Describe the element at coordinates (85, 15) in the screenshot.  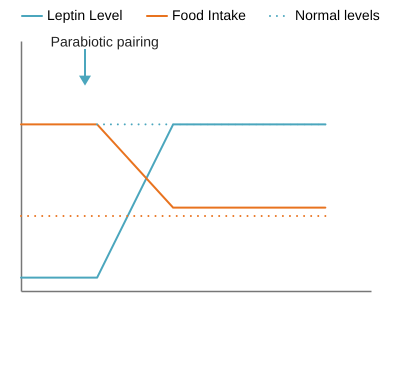
I see `legend-label: Leptin Level` at that location.